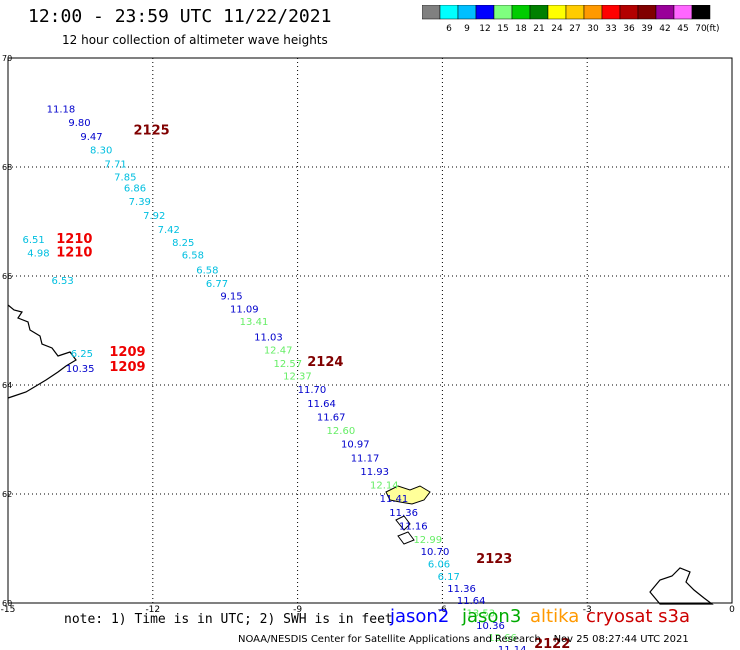 This screenshot has width=740, height=650. I want to click on y-tick-label: 66, so click(7, 276).